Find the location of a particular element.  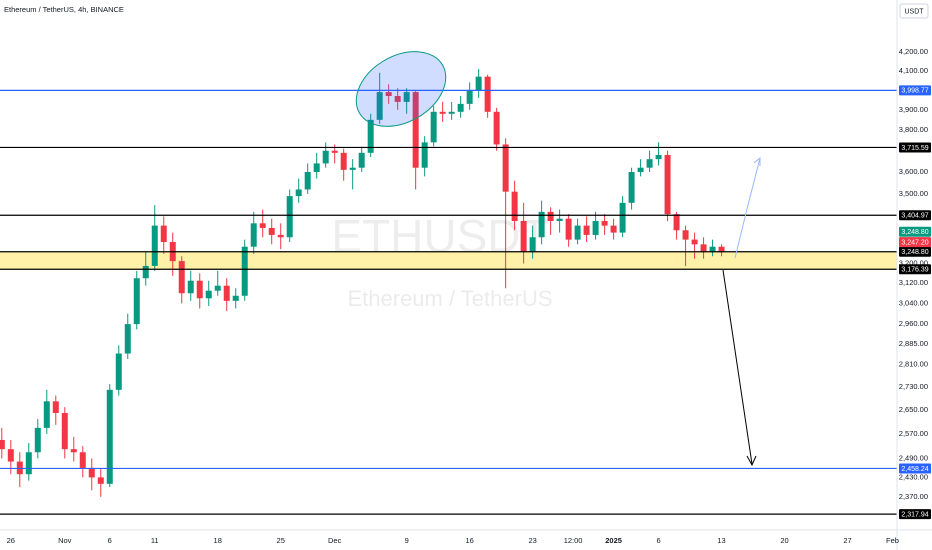

y-tick-label: 2,370.00 is located at coordinates (913, 496).